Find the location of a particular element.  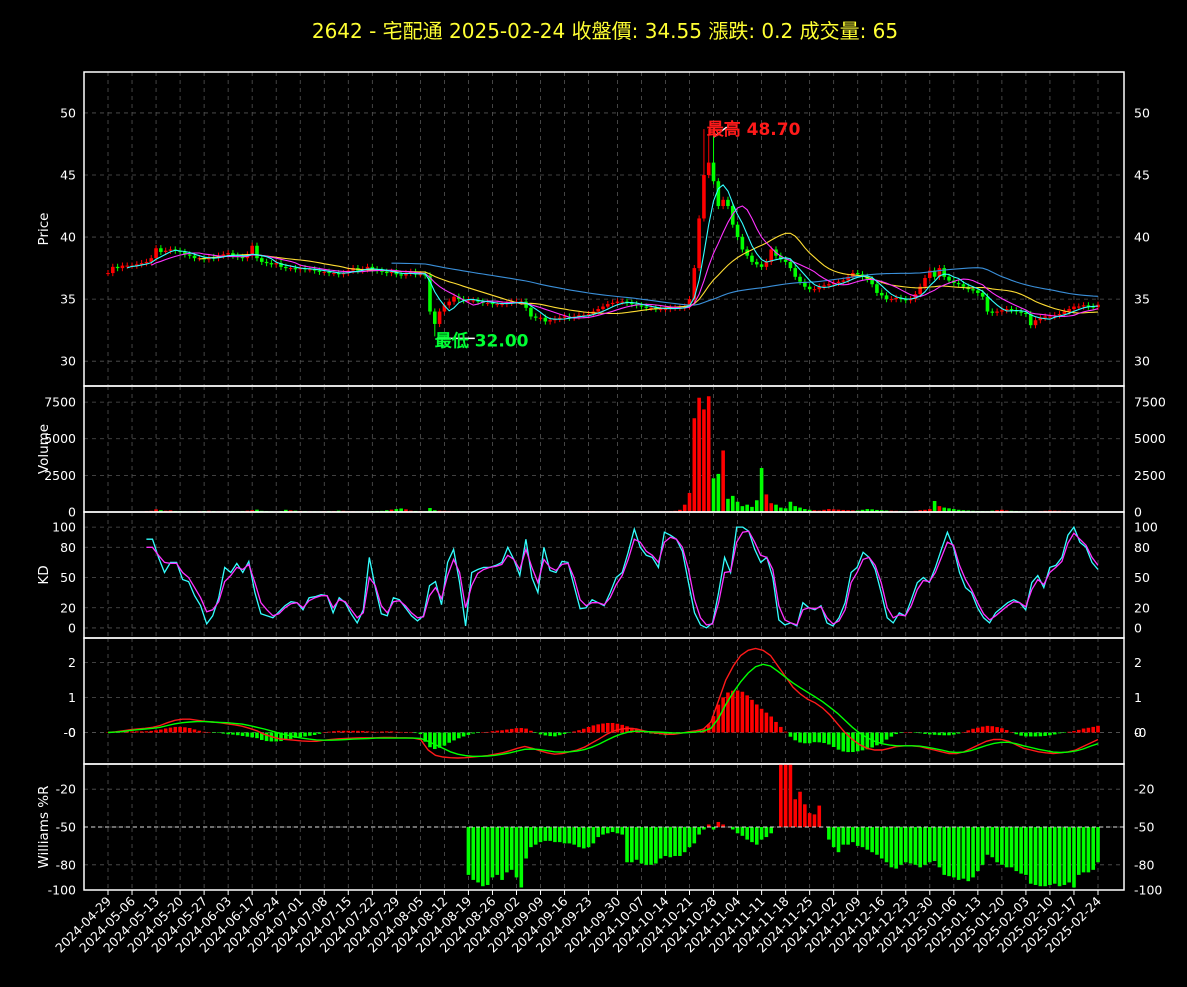

ylabel-williams: Williams %R is located at coordinates (44, 826).